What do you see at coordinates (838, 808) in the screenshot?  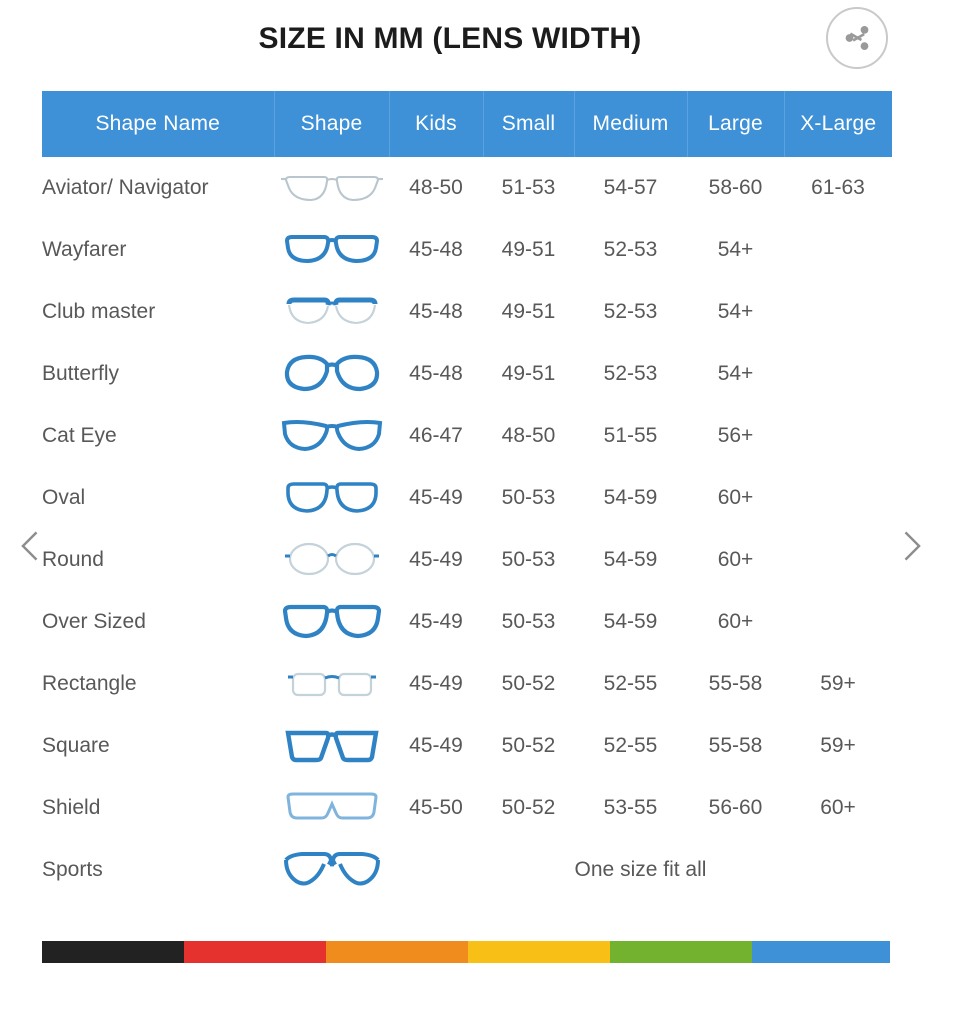 I see `size-xlarge-cell: 60+` at bounding box center [838, 808].